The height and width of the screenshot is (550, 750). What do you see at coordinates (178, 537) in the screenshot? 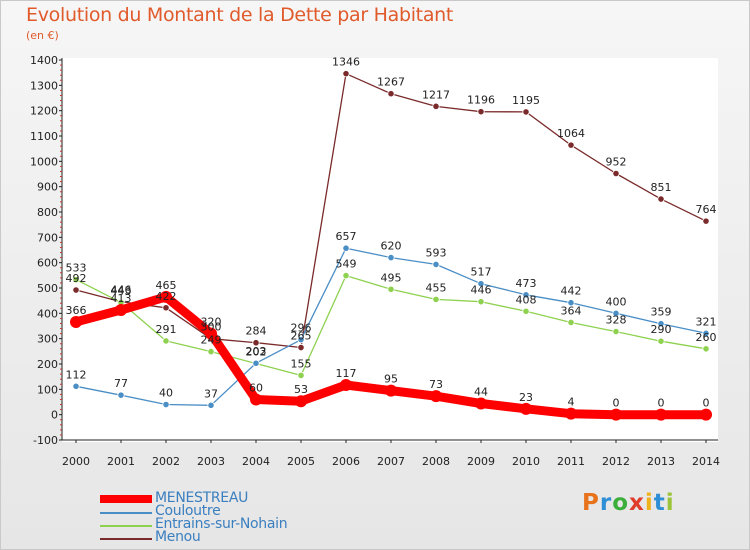
I see `legend-label: Menou` at bounding box center [178, 537].